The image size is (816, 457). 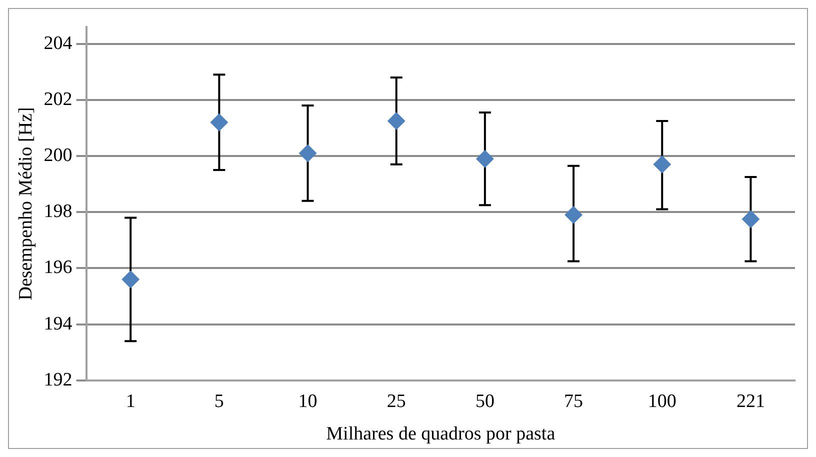 What do you see at coordinates (750, 401) in the screenshot?
I see `x-tick-label: 221` at bounding box center [750, 401].